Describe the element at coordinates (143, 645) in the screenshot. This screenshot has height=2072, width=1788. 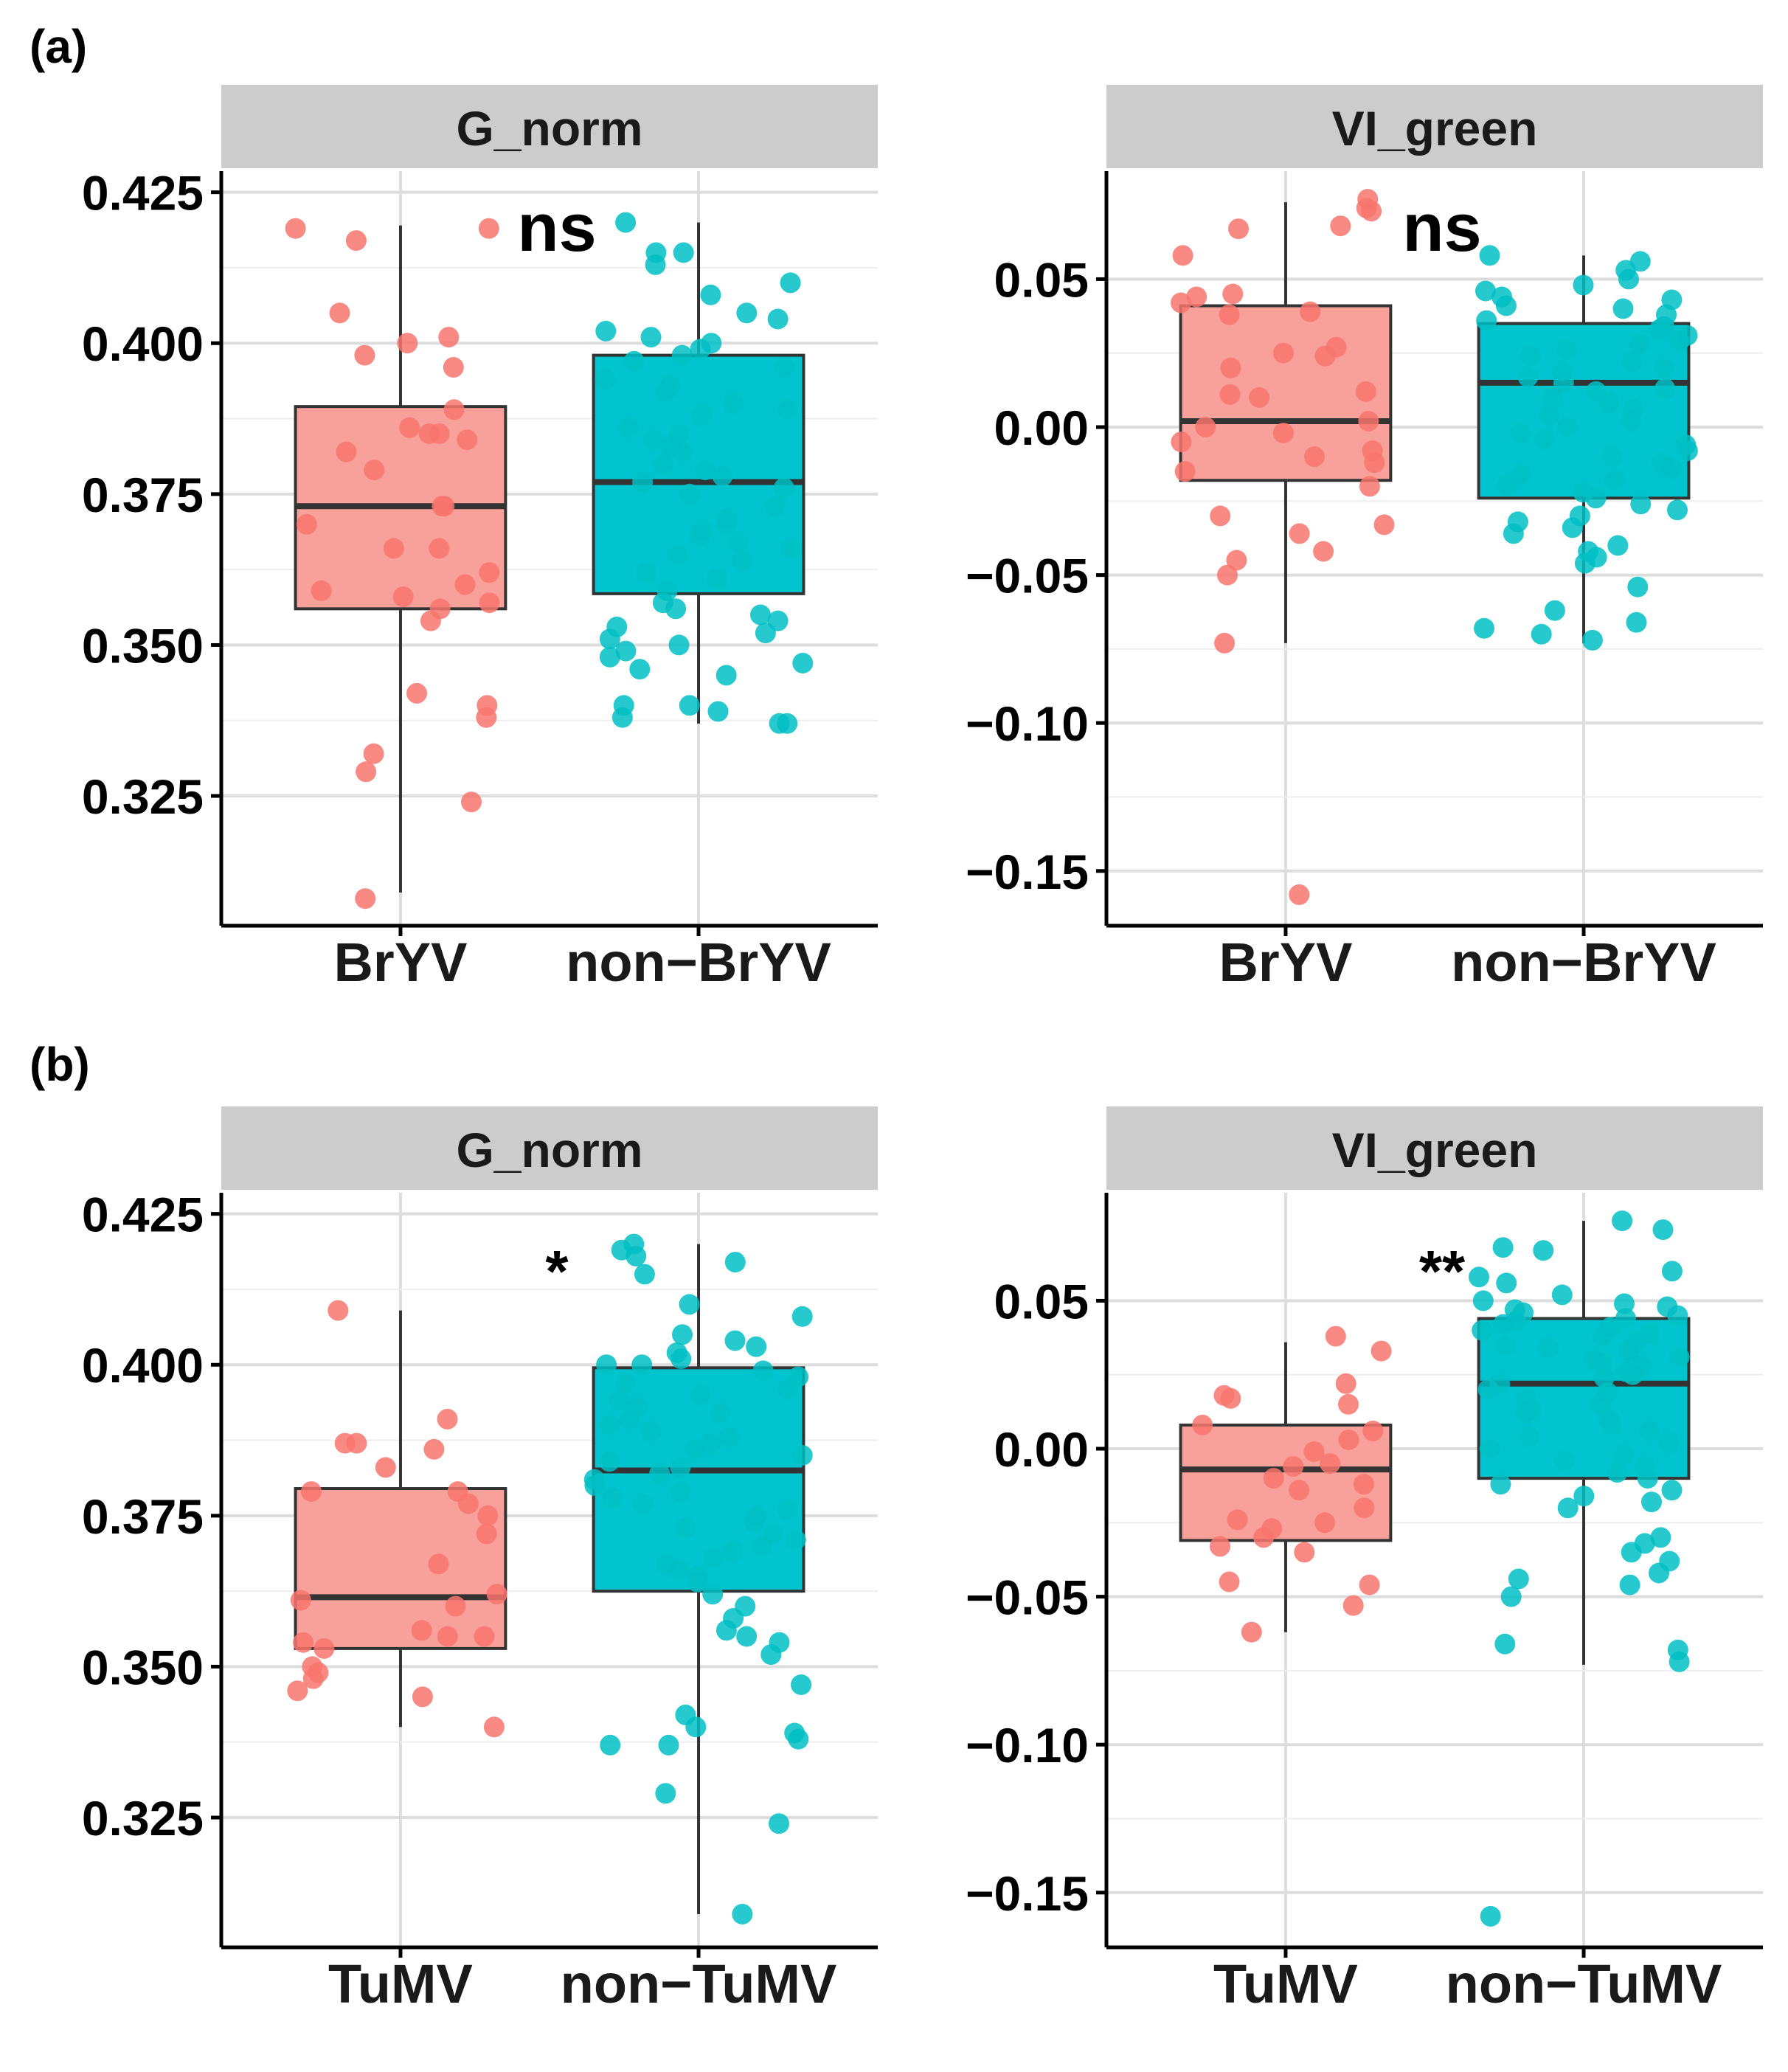
I see `y-tick-label: 0.350` at that location.